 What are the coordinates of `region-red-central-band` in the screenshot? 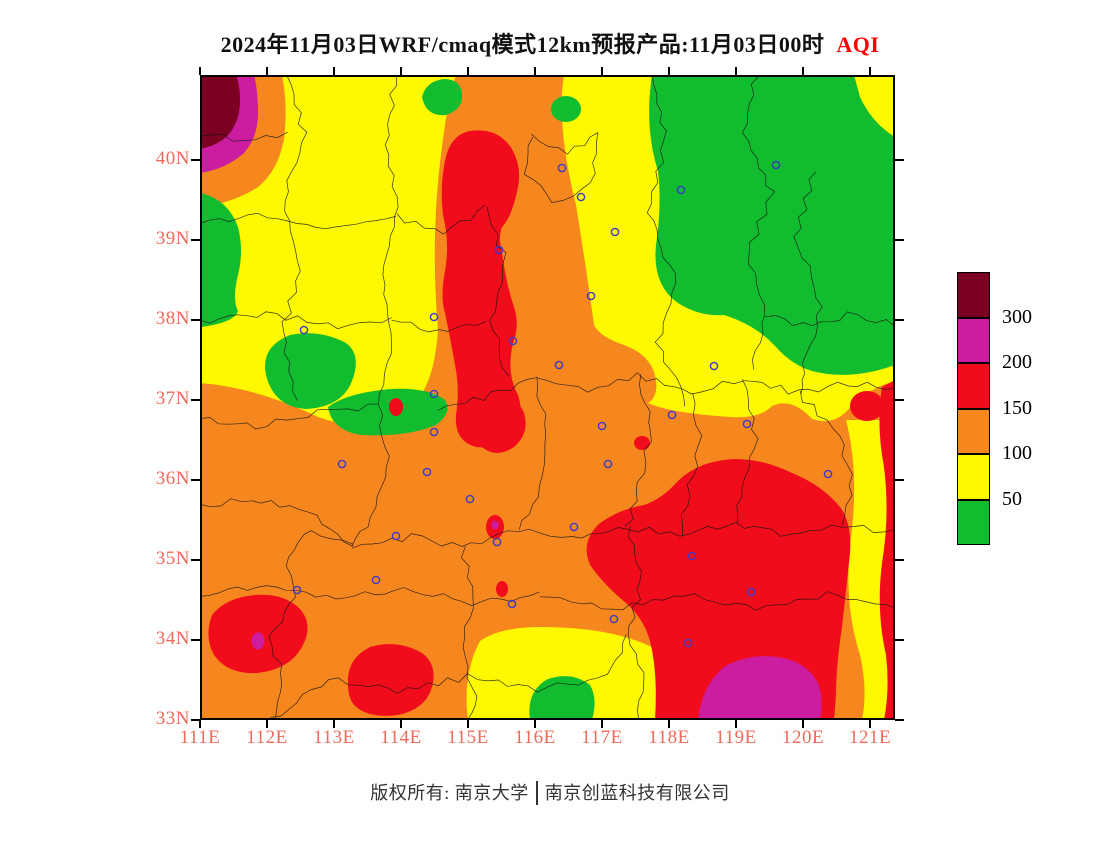 It's located at (481, 289).